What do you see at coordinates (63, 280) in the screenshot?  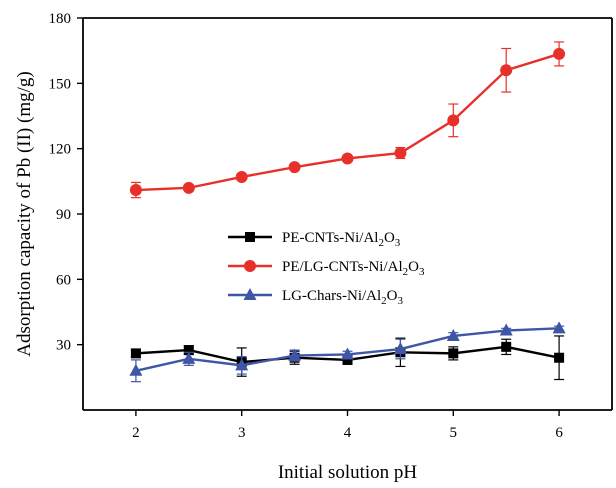 I see `y-tick-label: 60` at bounding box center [63, 280].